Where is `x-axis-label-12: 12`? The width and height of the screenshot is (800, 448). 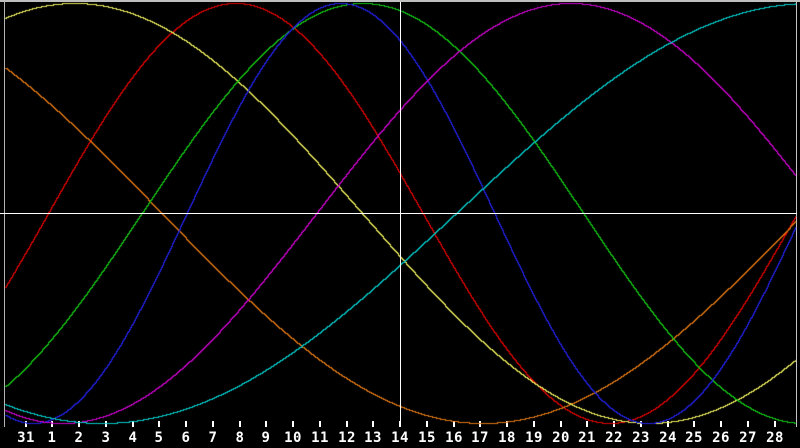 x-axis-label-12: 12 is located at coordinates (347, 438).